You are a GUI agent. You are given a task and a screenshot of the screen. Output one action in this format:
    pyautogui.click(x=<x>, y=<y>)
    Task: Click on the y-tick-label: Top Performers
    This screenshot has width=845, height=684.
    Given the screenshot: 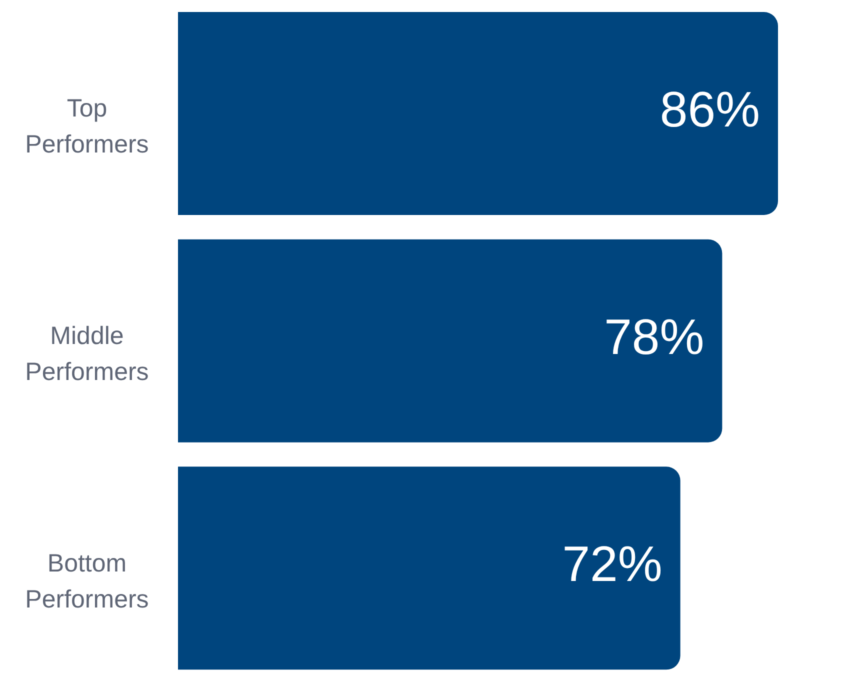 What is the action you would take?
    pyautogui.click(x=87, y=126)
    